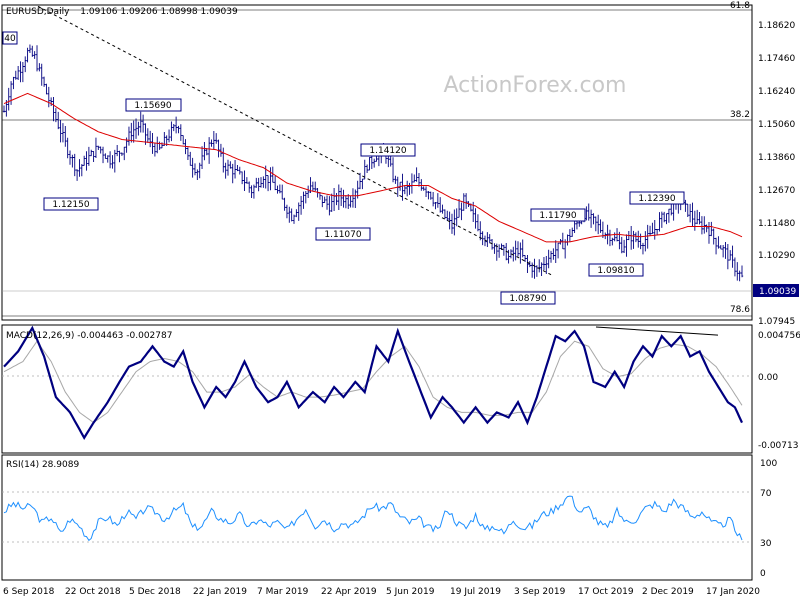  What do you see at coordinates (779, 336) in the screenshot?
I see `macd-tick: 0.004756` at bounding box center [779, 336].